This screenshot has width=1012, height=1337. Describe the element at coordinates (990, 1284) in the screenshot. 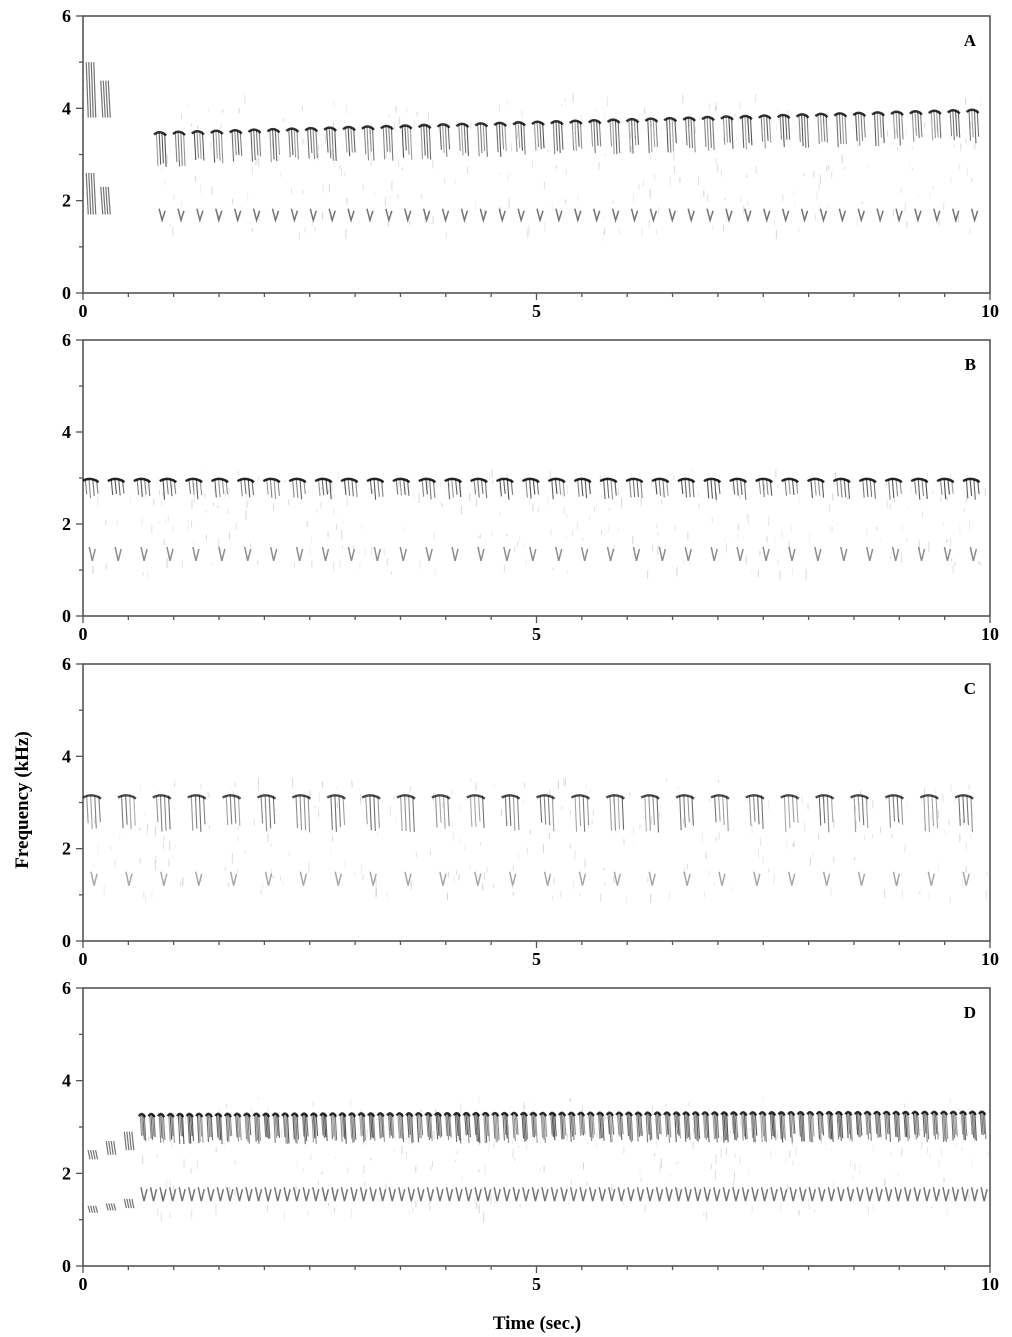

I see `x-tick-label-d-10: 10` at that location.